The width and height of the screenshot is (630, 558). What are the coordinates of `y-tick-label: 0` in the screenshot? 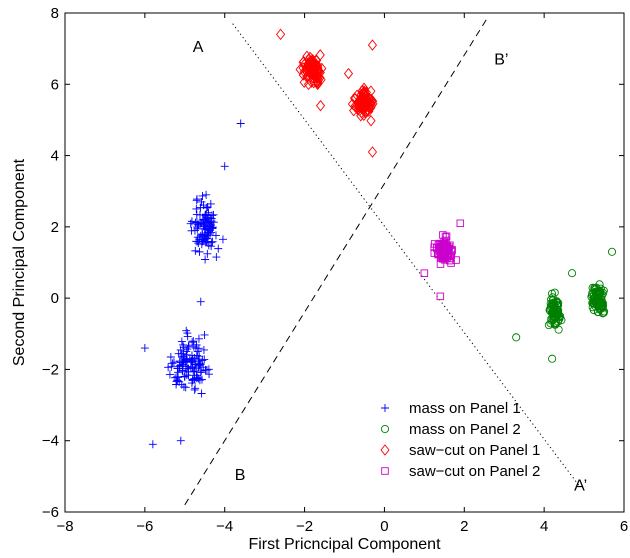 It's located at (55, 298).